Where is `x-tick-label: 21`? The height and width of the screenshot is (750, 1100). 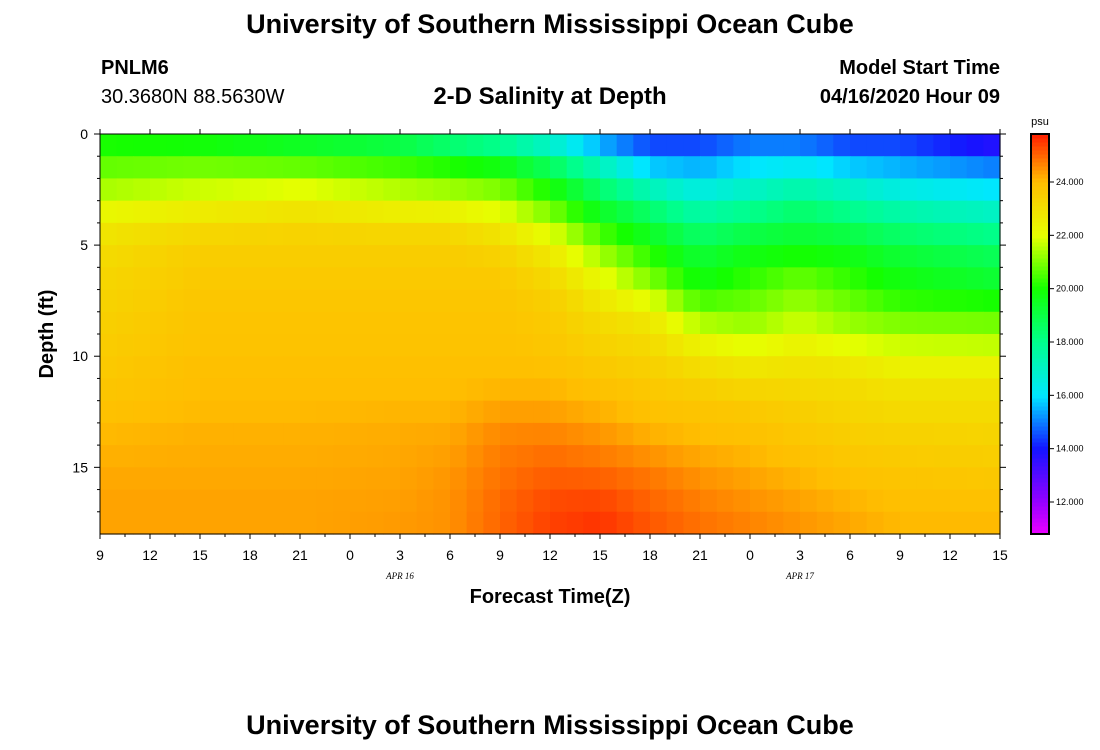
x-tick-label: 21 is located at coordinates (700, 555).